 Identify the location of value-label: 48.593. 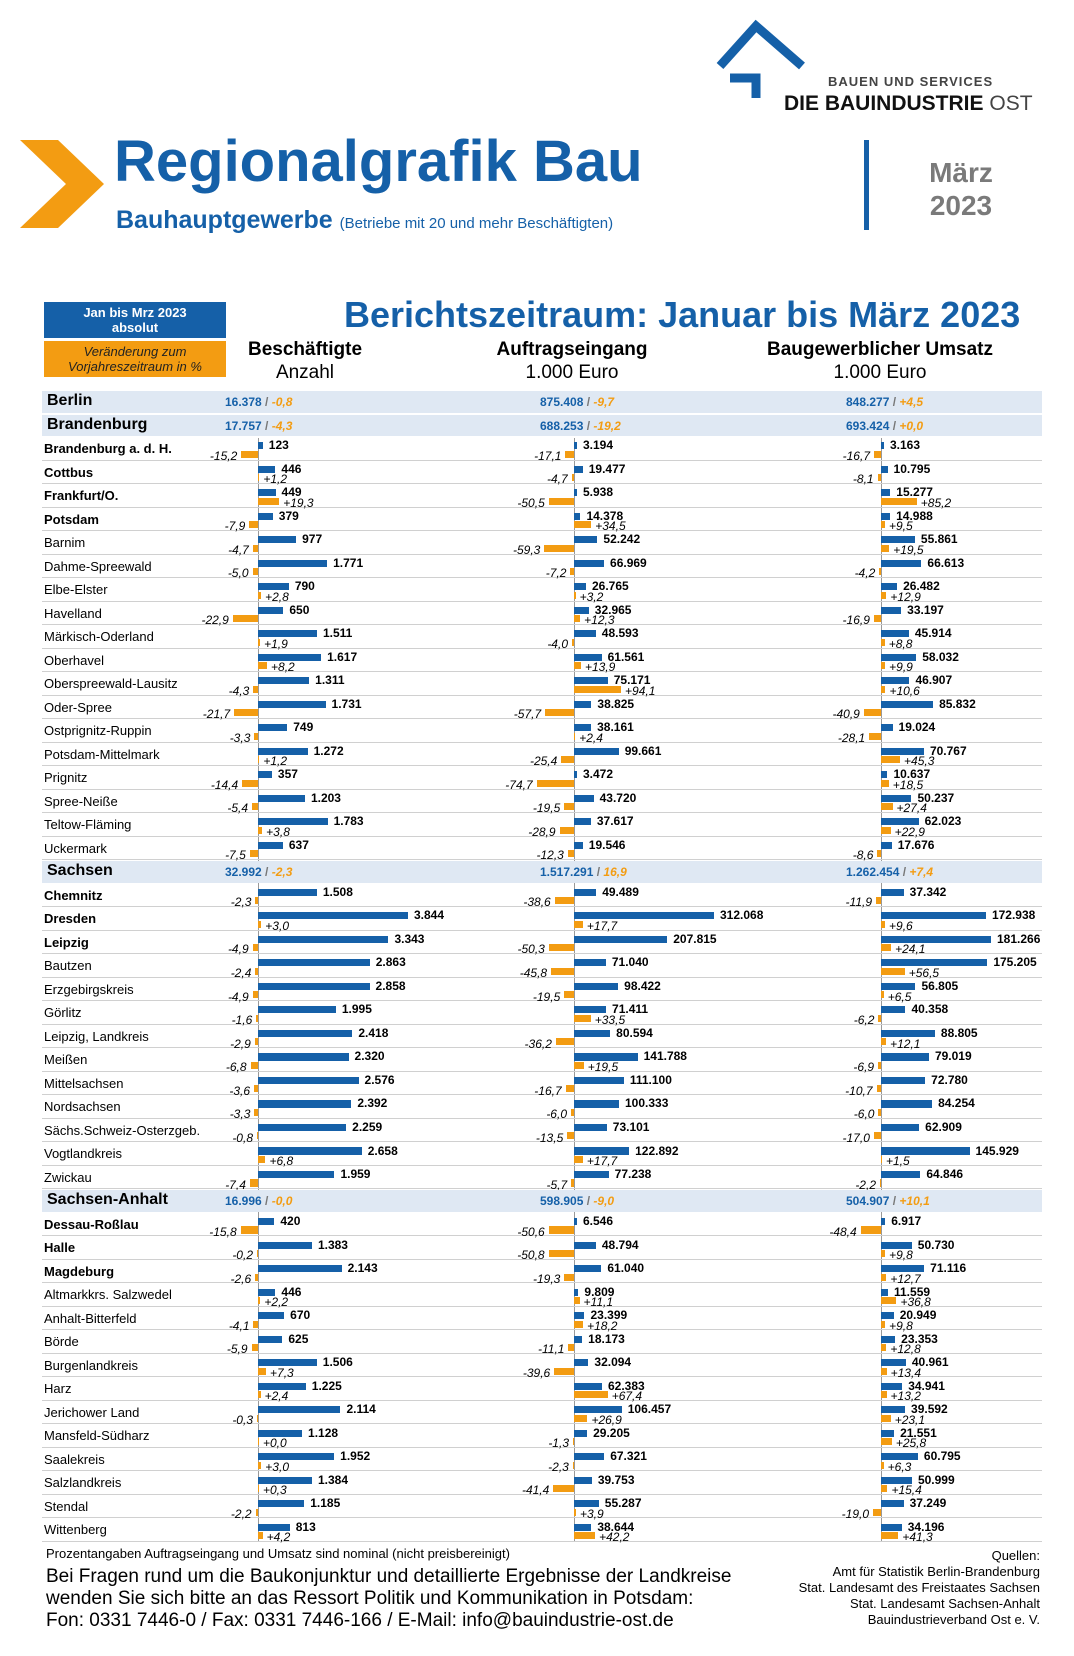
(620, 633).